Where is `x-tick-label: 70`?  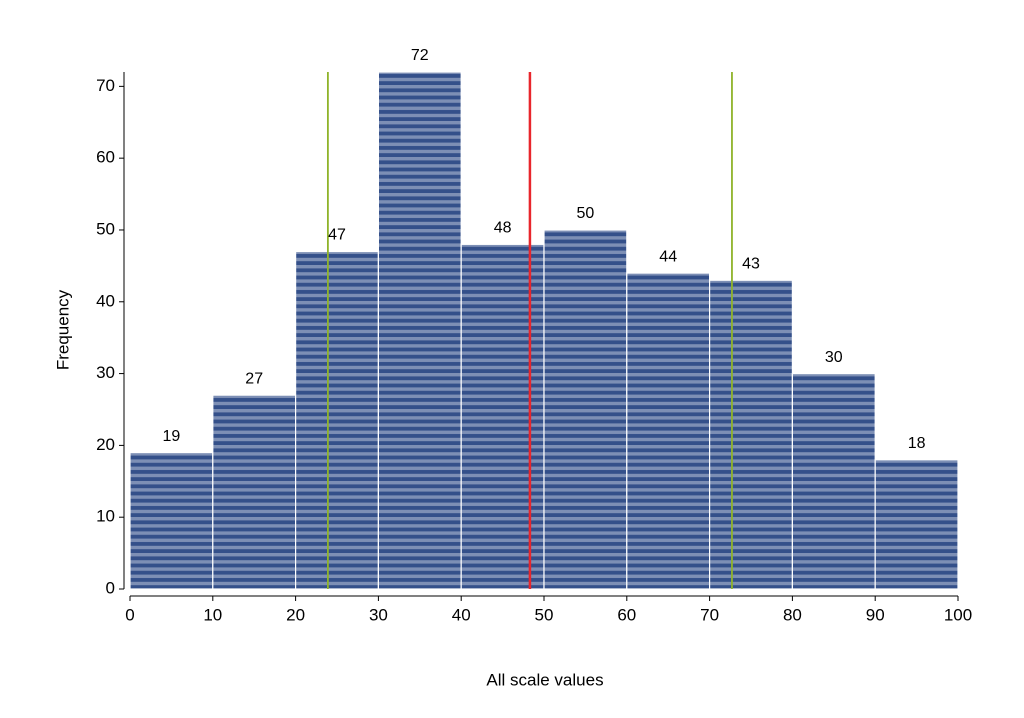 x-tick-label: 70 is located at coordinates (709, 614).